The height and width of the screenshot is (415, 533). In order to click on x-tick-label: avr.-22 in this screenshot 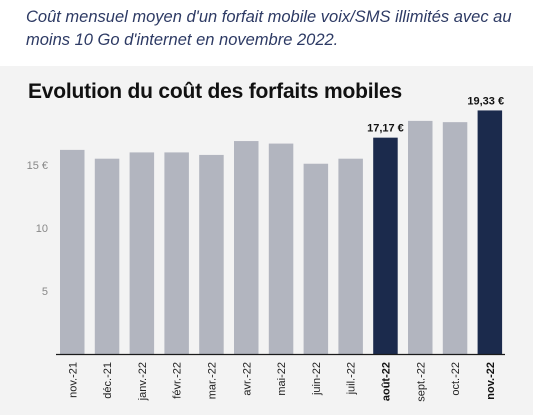, I will do `click(247, 379)`.